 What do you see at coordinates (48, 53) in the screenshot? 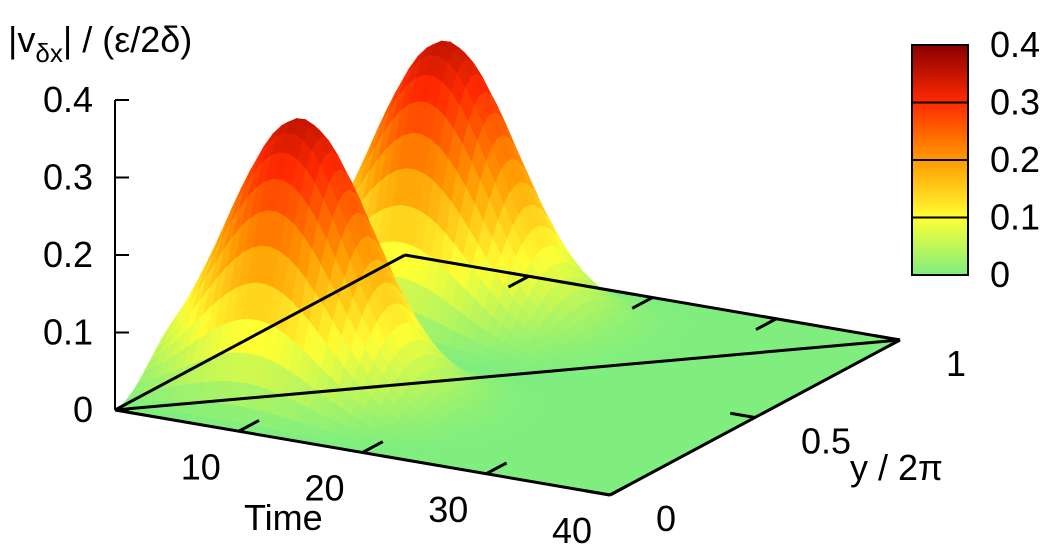
I see `z-axis-title-subscript: δx` at bounding box center [48, 53].